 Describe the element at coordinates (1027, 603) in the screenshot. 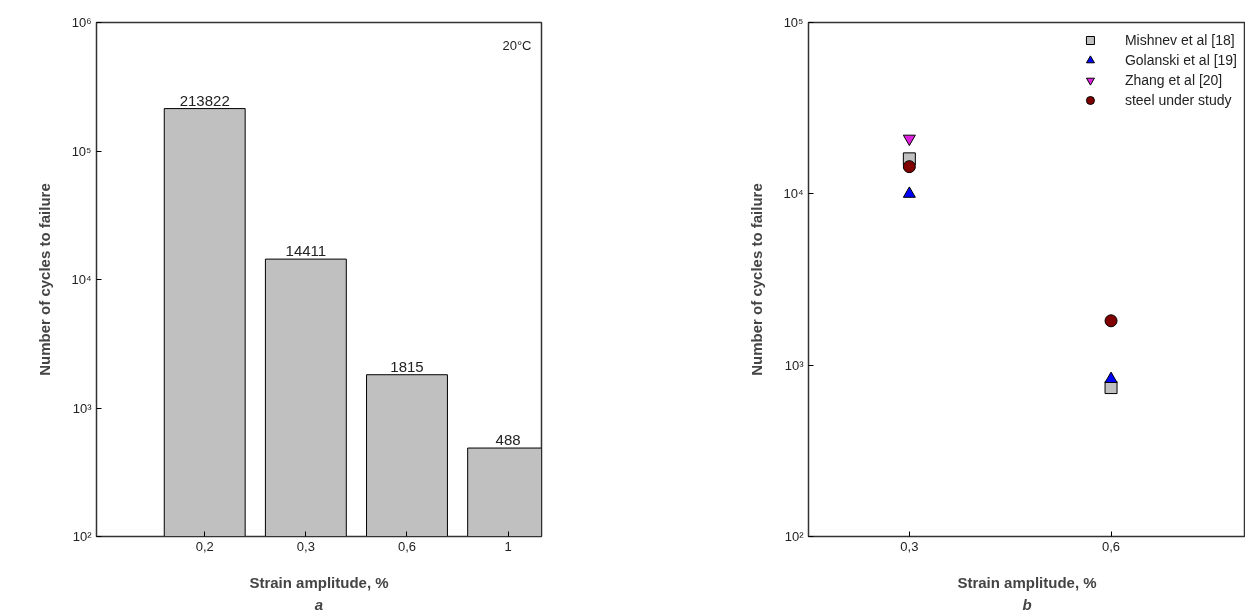

I see `text: b` at that location.